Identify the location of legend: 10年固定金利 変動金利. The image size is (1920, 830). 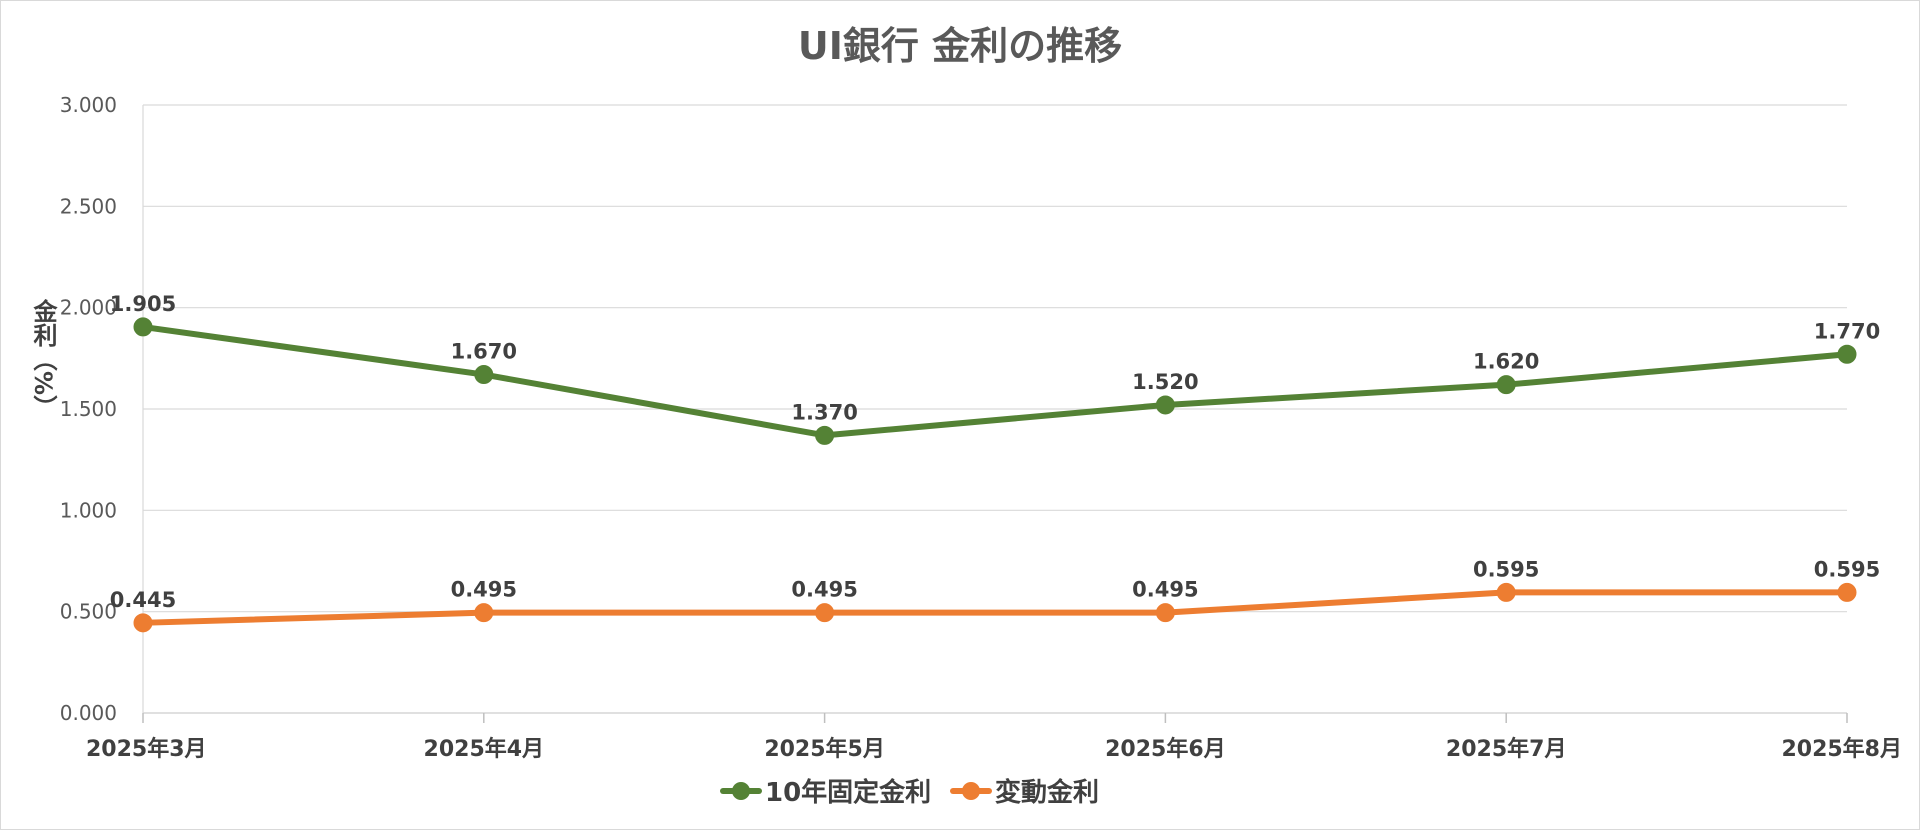
(909, 792).